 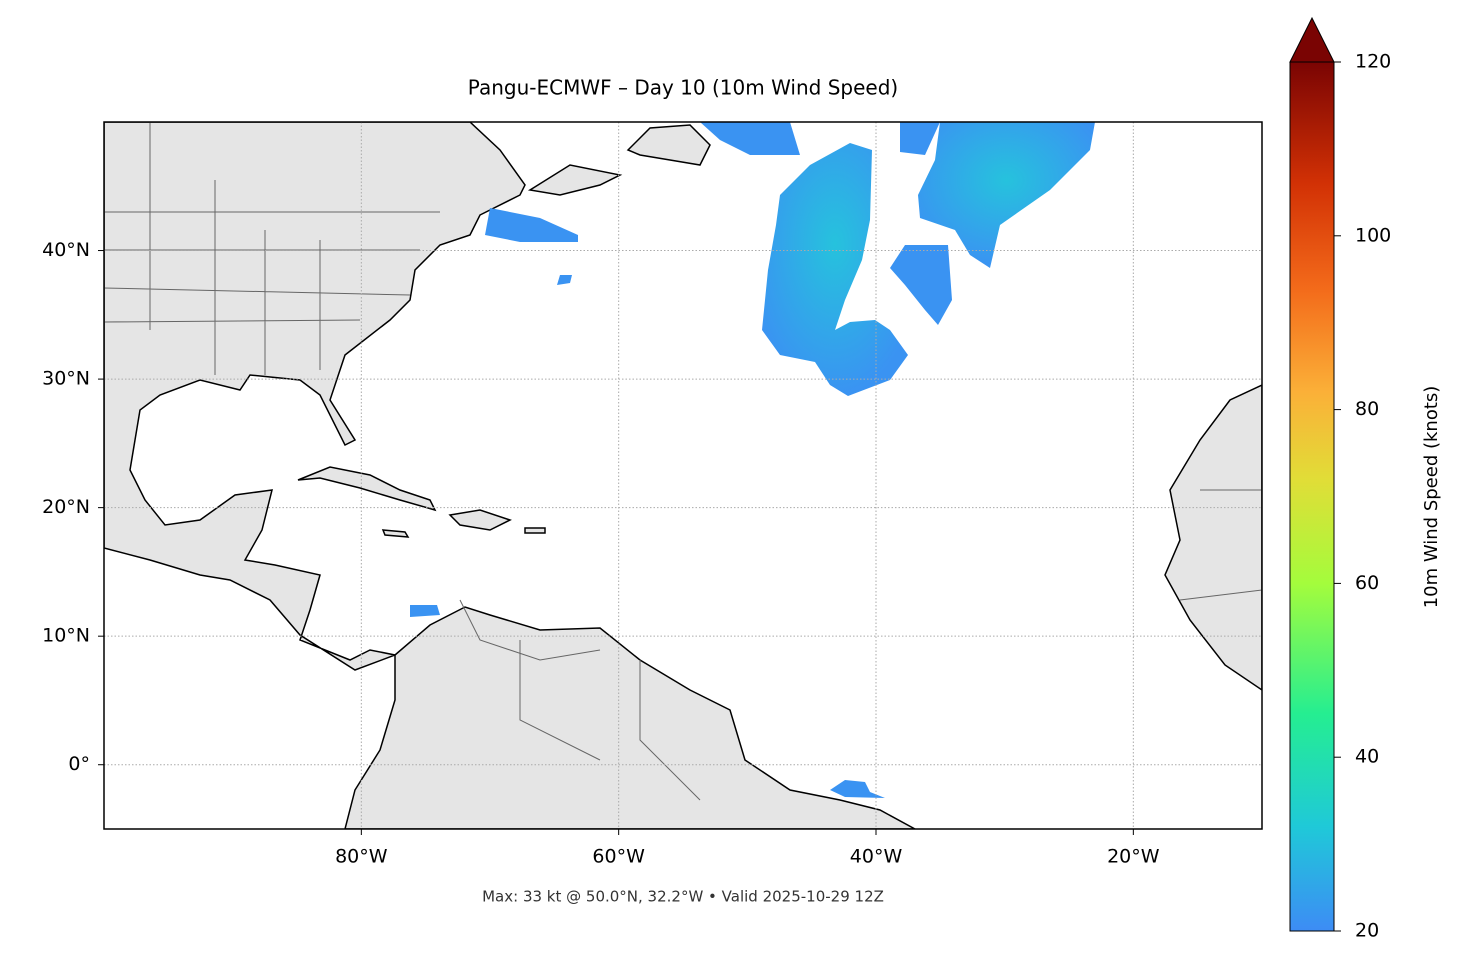 What do you see at coordinates (1367, 409) in the screenshot?
I see `colorbar-tick-label: 80` at bounding box center [1367, 409].